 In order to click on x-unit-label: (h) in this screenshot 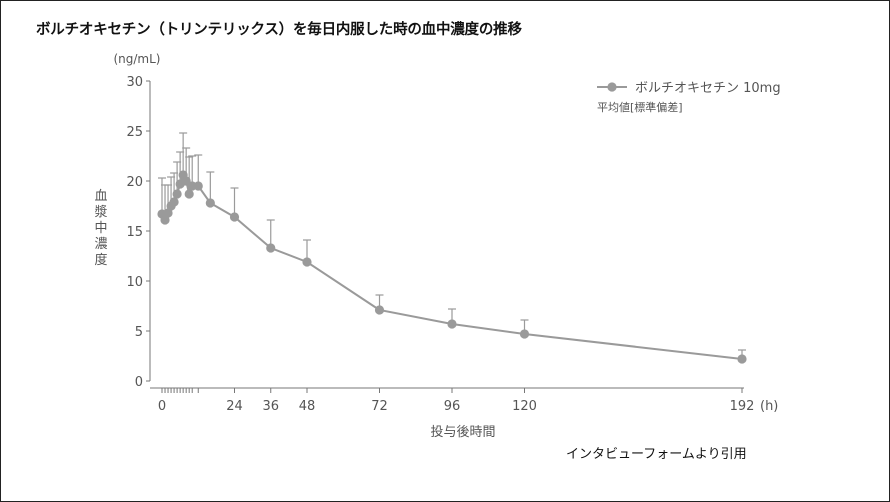, I will do `click(769, 406)`.